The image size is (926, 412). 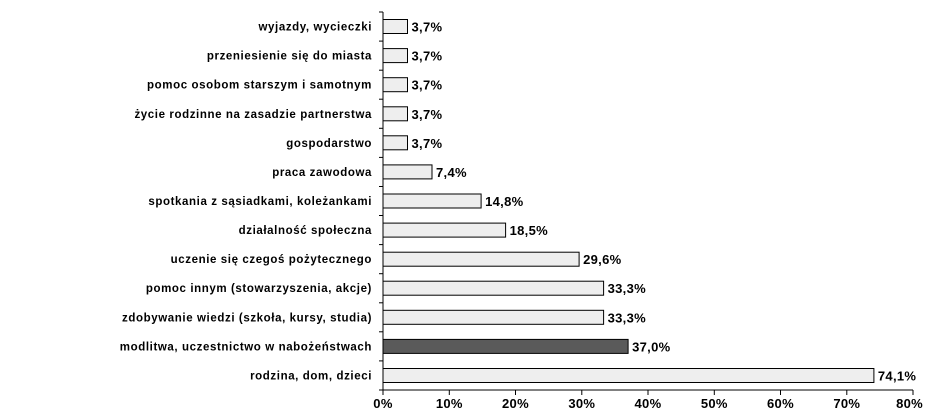 What do you see at coordinates (581, 403) in the screenshot?
I see `x-tick-label: 30%` at bounding box center [581, 403].